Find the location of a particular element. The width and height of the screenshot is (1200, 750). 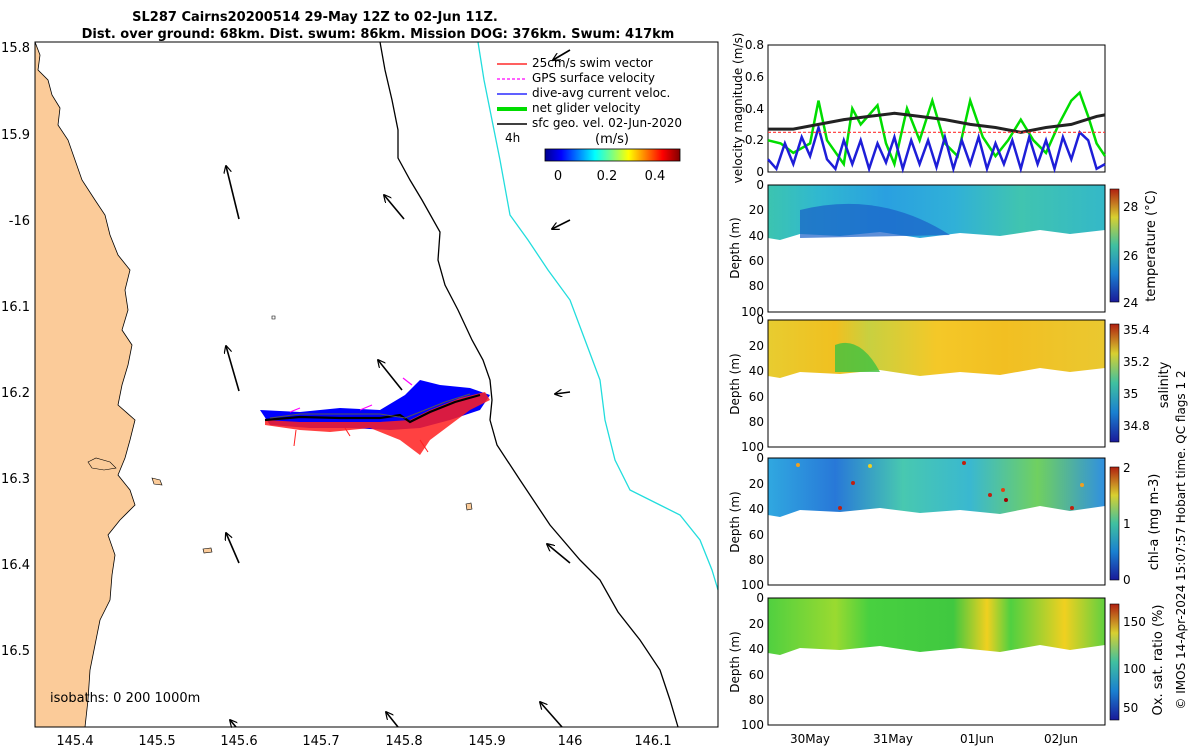

oxygen-label: Ox. sat. ratio (%) is located at coordinates (1158, 660).